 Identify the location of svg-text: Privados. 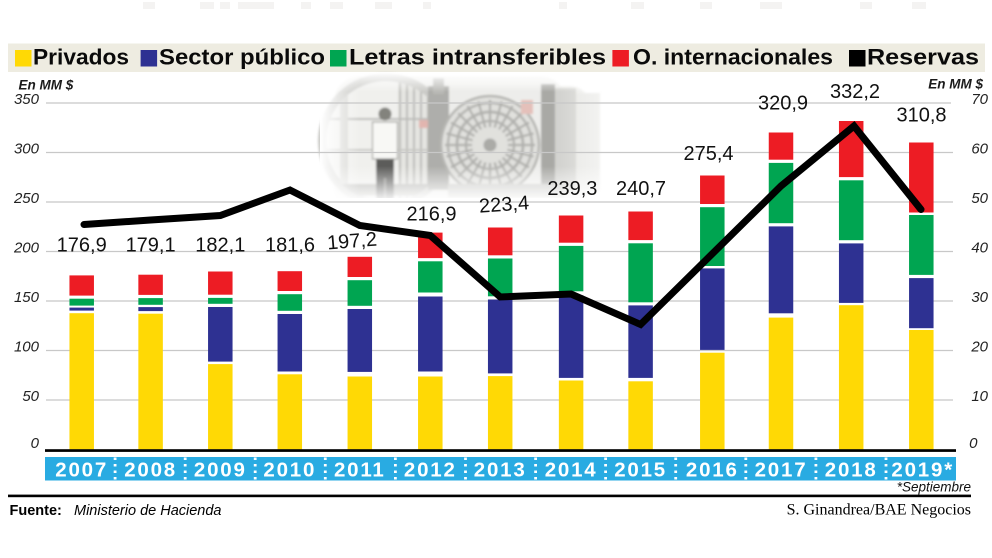
(81, 57).